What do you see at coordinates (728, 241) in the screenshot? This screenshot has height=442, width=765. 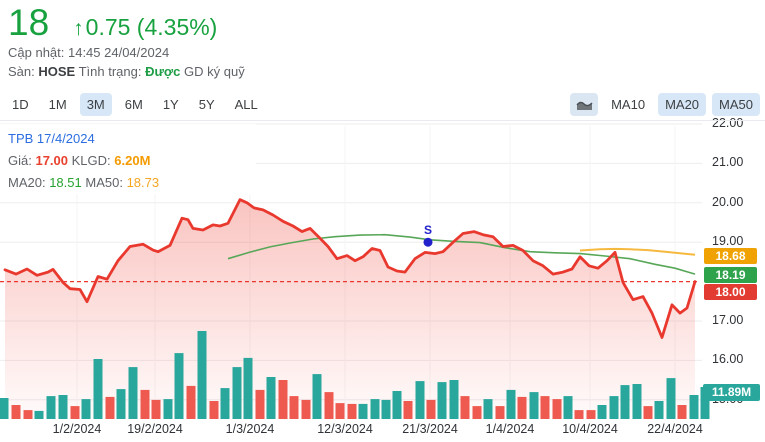 I see `y-axis-label: 19.00` at bounding box center [728, 241].